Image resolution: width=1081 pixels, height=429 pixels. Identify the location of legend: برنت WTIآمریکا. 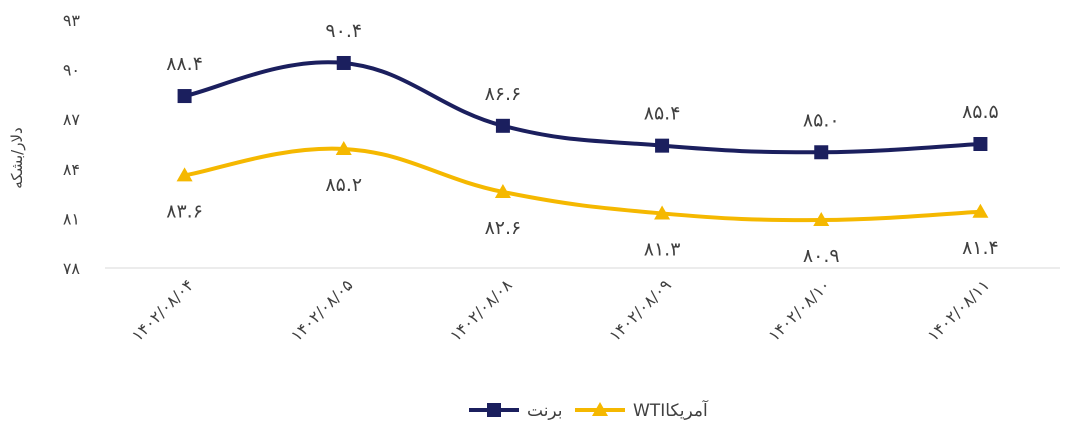
(589, 410).